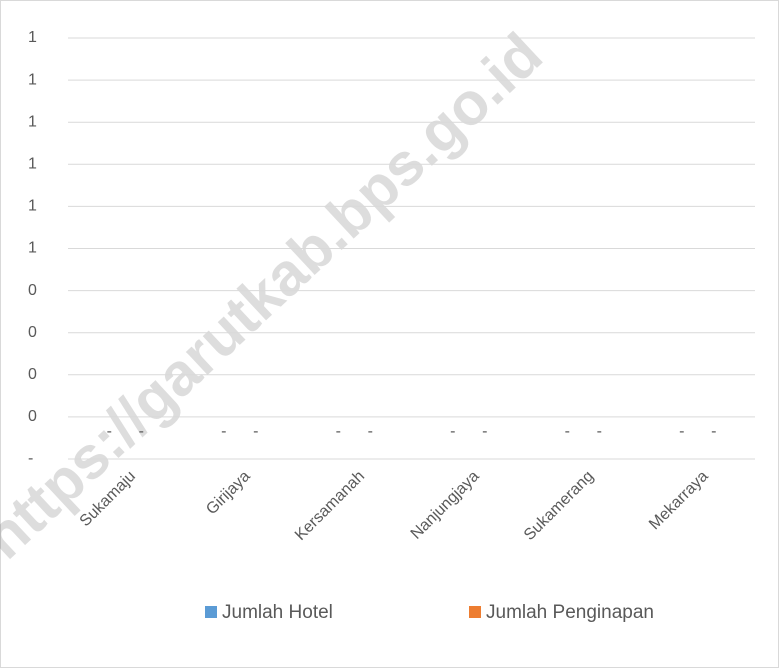  I want to click on legend-label: Jumlah Penginapan, so click(570, 612).